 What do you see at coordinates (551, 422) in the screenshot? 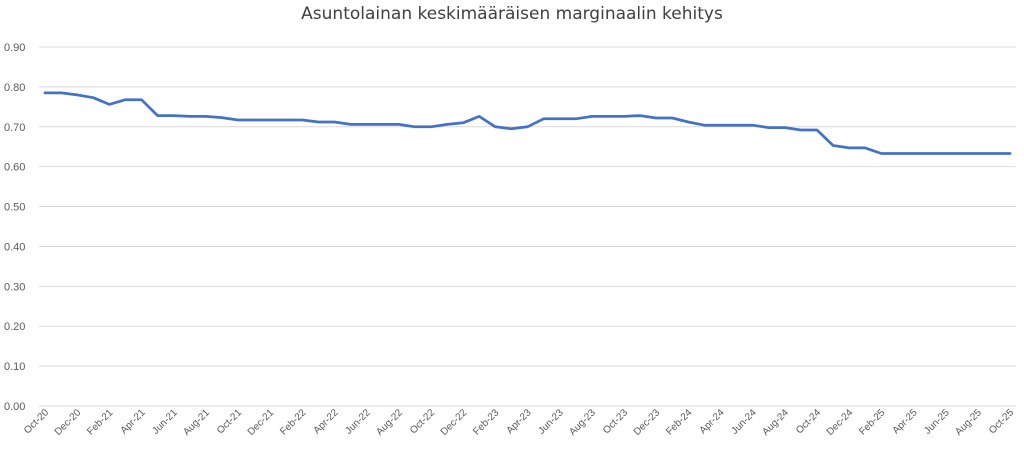
I see `x-tick-label: Jun-23` at bounding box center [551, 422].